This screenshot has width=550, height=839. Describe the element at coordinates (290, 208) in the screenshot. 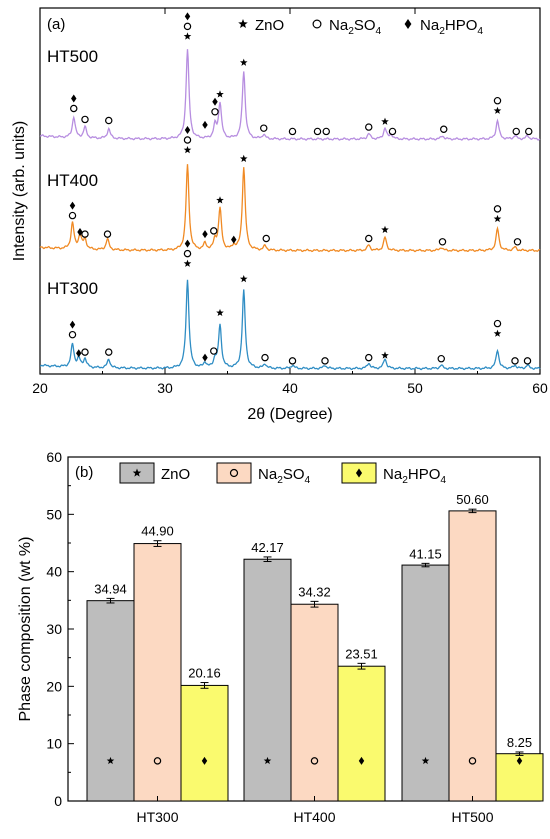

I see `pattern-line-ht400` at that location.